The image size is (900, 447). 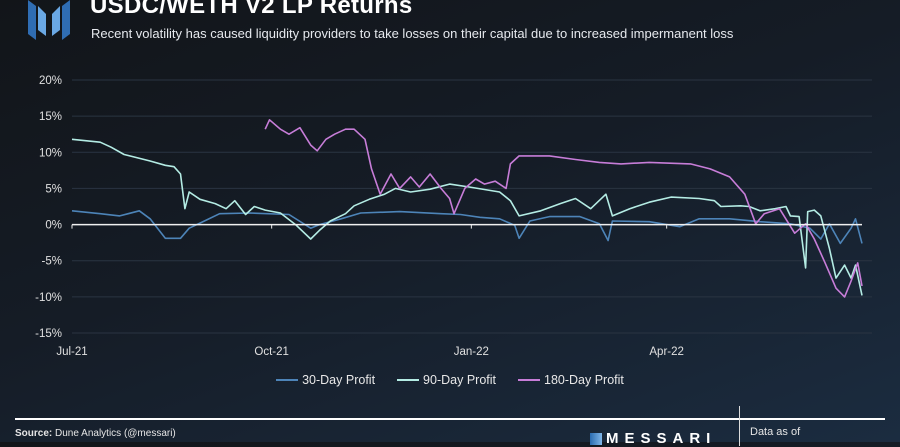 I want to click on x-tick-label: Jul-21, so click(x=71, y=352).